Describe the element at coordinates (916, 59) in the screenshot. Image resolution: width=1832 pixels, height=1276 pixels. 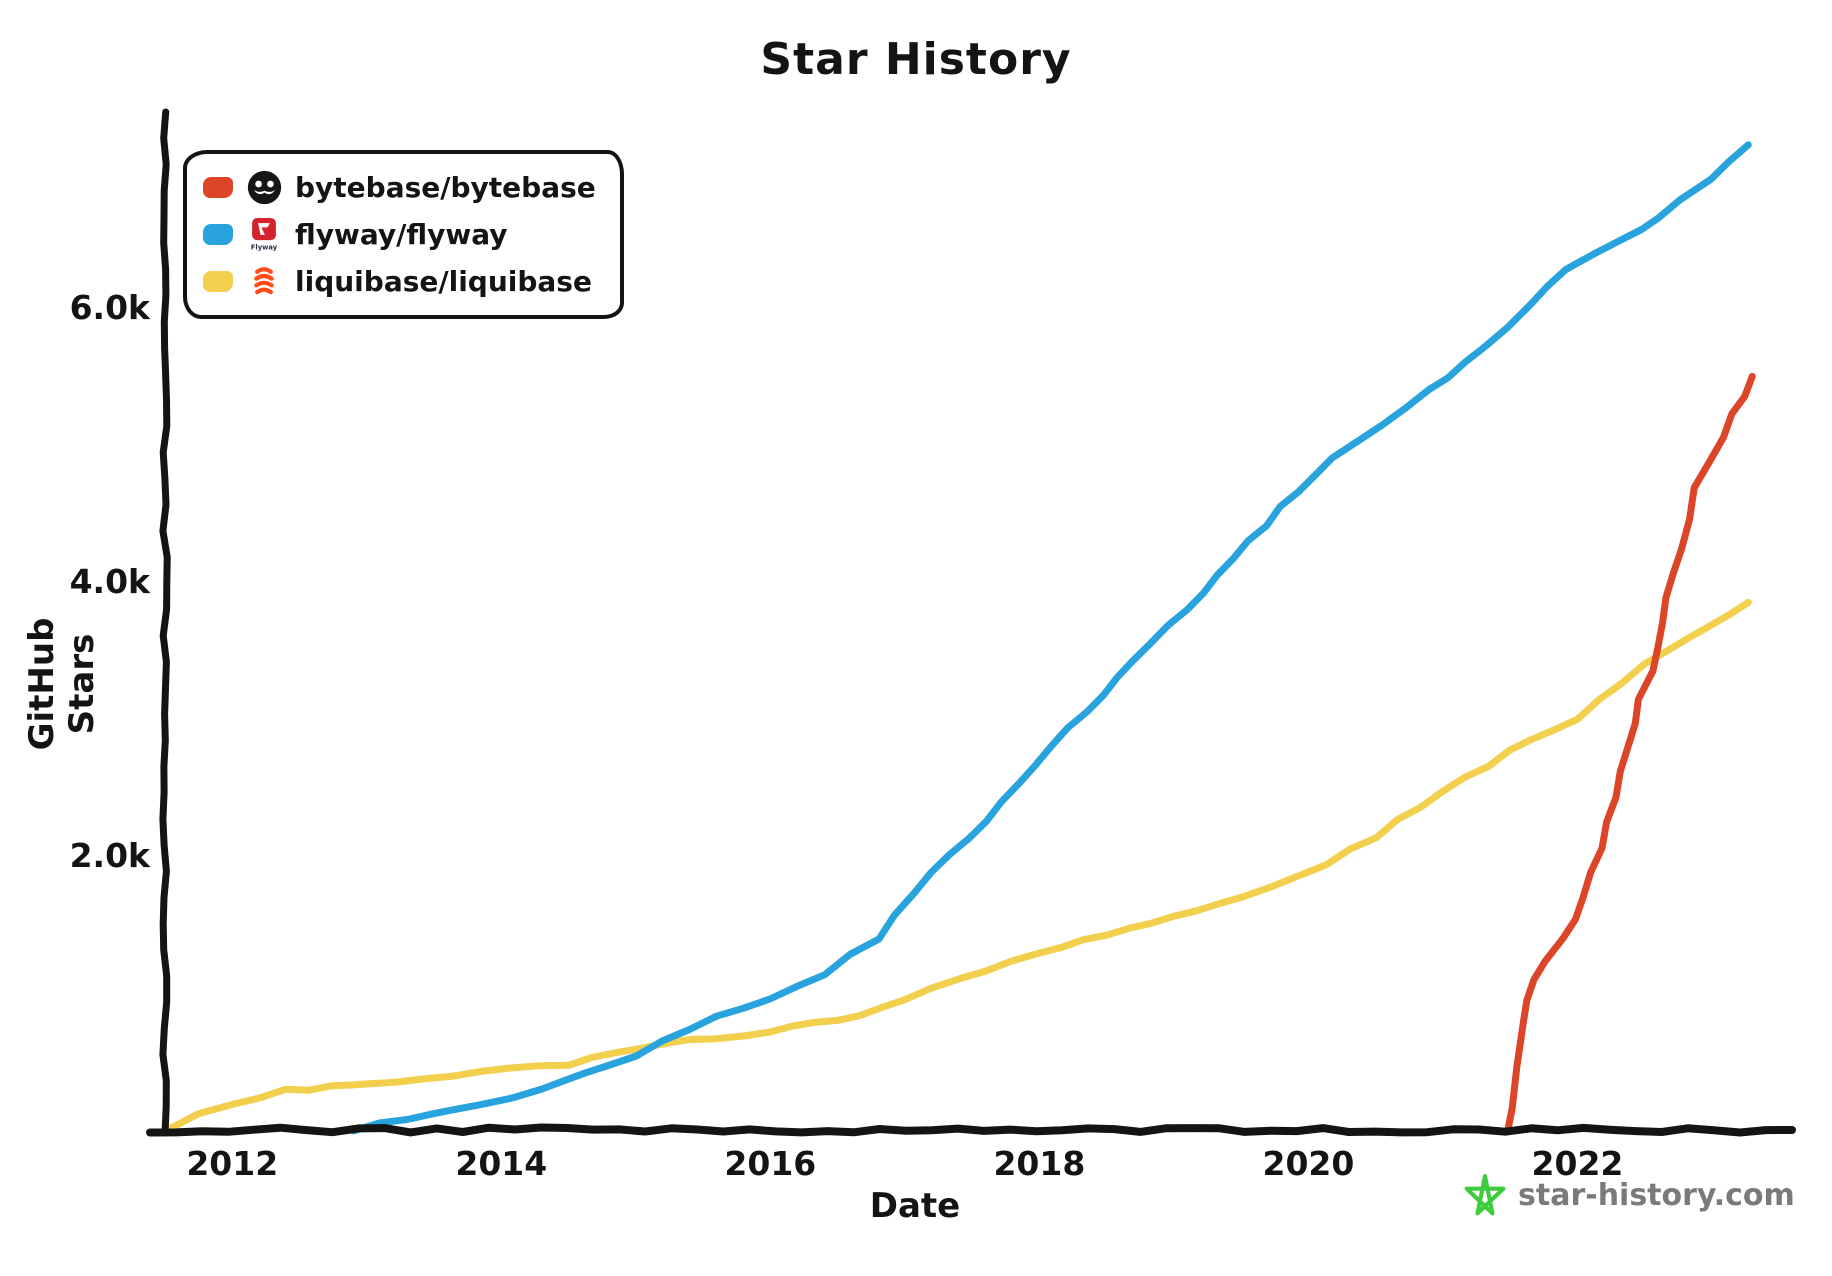
I see `page-title: Star History` at that location.